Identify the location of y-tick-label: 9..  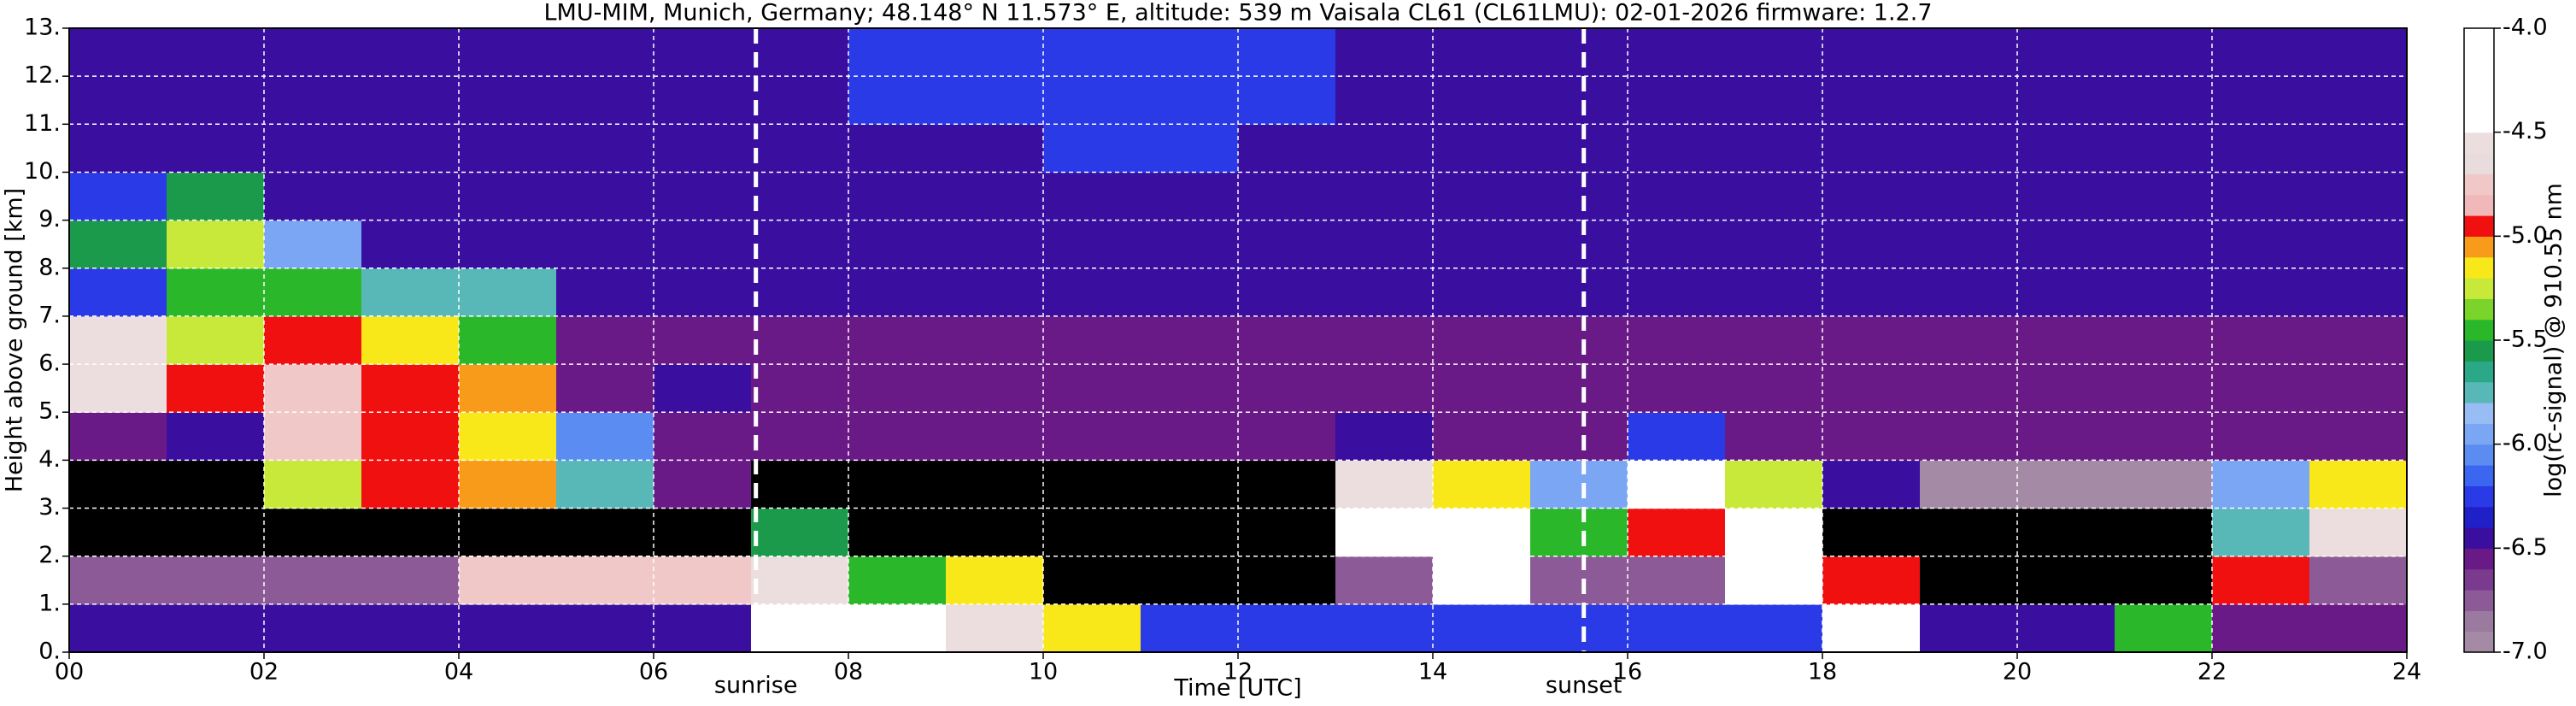
(49, 219).